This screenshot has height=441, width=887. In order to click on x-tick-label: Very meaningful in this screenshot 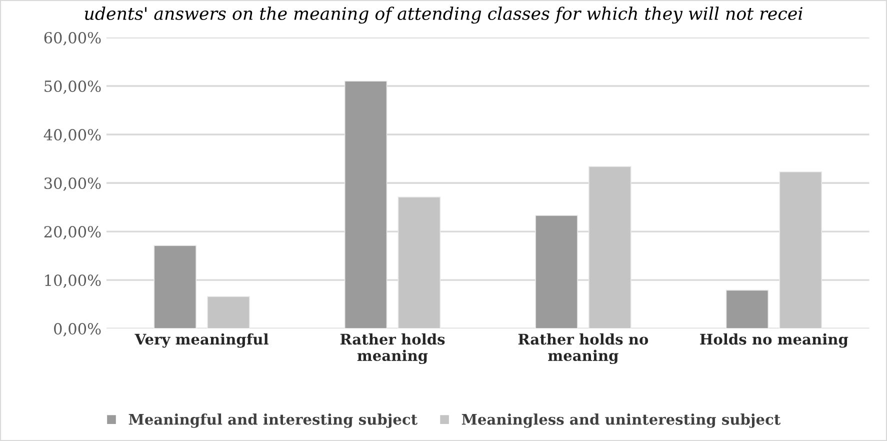, I will do `click(201, 340)`.